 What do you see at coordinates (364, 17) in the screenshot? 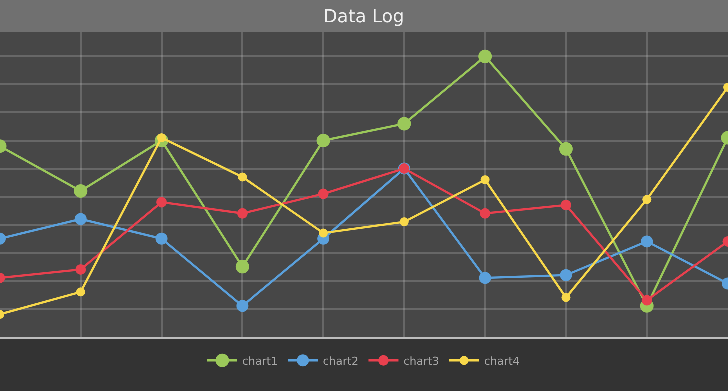
I see `chart-title: Data Log` at bounding box center [364, 17].